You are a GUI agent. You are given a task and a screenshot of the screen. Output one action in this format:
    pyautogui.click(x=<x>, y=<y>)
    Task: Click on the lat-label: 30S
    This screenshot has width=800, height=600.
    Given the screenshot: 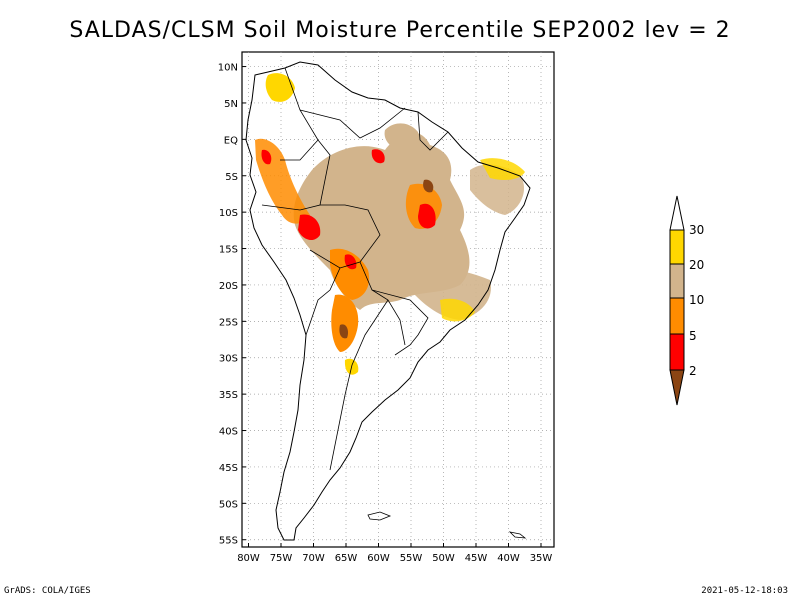 What is the action you would take?
    pyautogui.click(x=228, y=359)
    